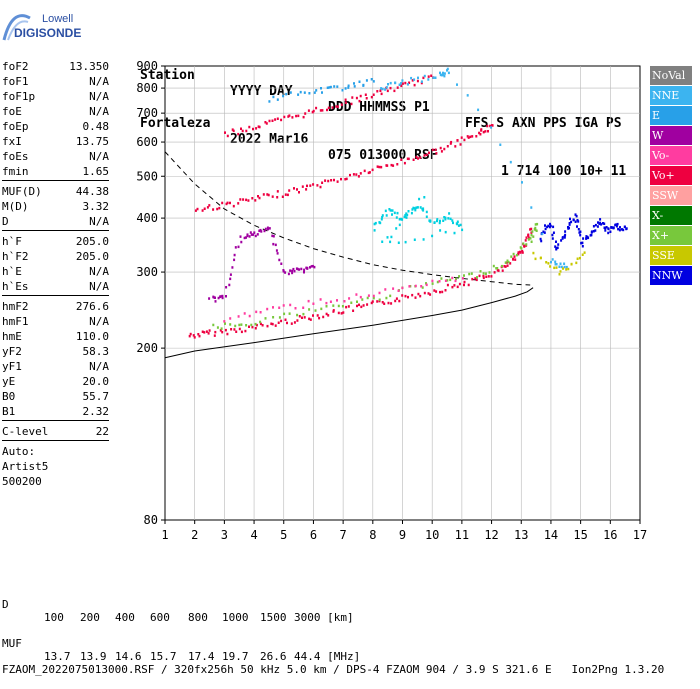 The height and width of the screenshot is (689, 700). I want to click on header-ffs-value: 1 714 100 10+ 11, so click(564, 171).